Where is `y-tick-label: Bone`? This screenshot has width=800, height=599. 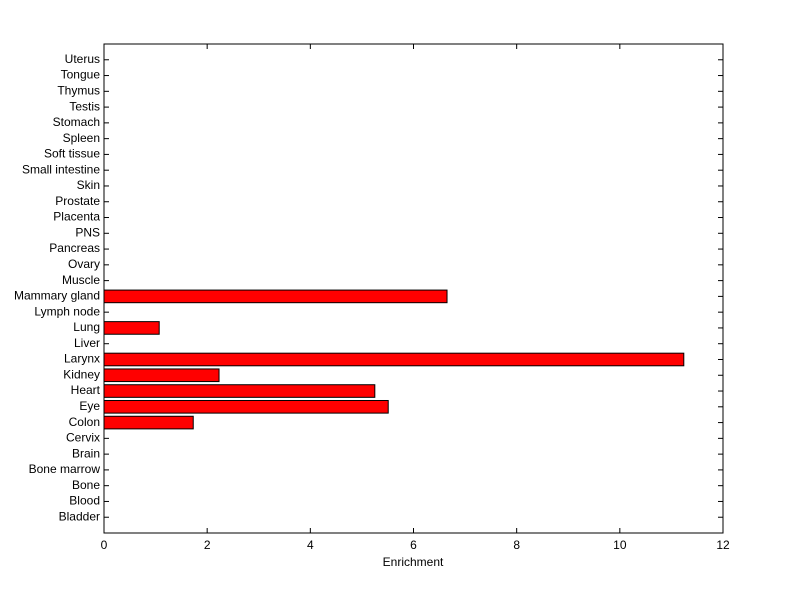 y-tick-label: Bone is located at coordinates (86, 485).